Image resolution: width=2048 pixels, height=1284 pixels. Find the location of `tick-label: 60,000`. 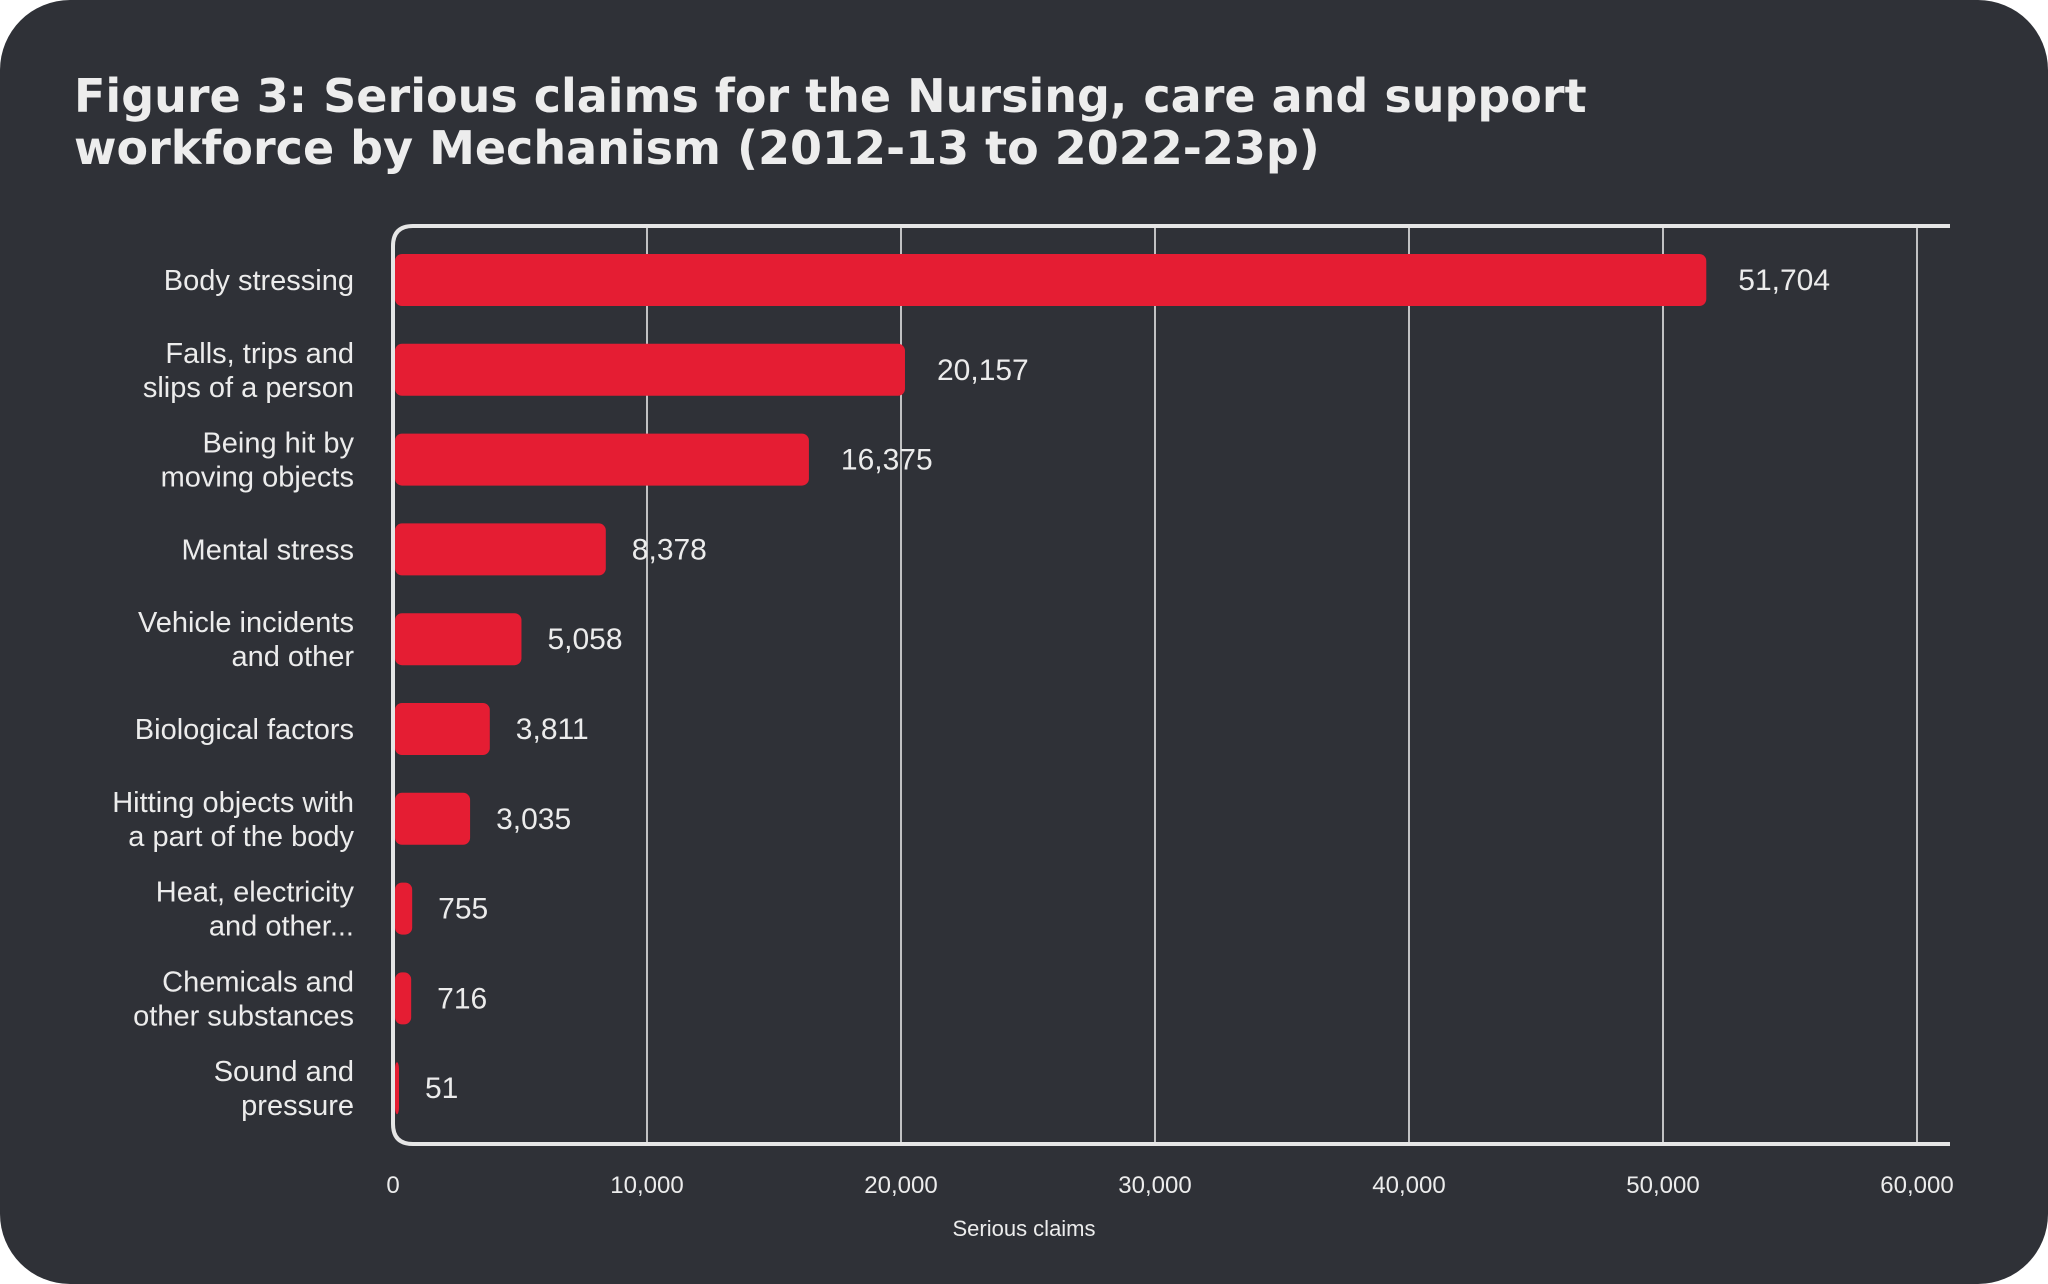

tick-label: 60,000 is located at coordinates (1916, 1185).